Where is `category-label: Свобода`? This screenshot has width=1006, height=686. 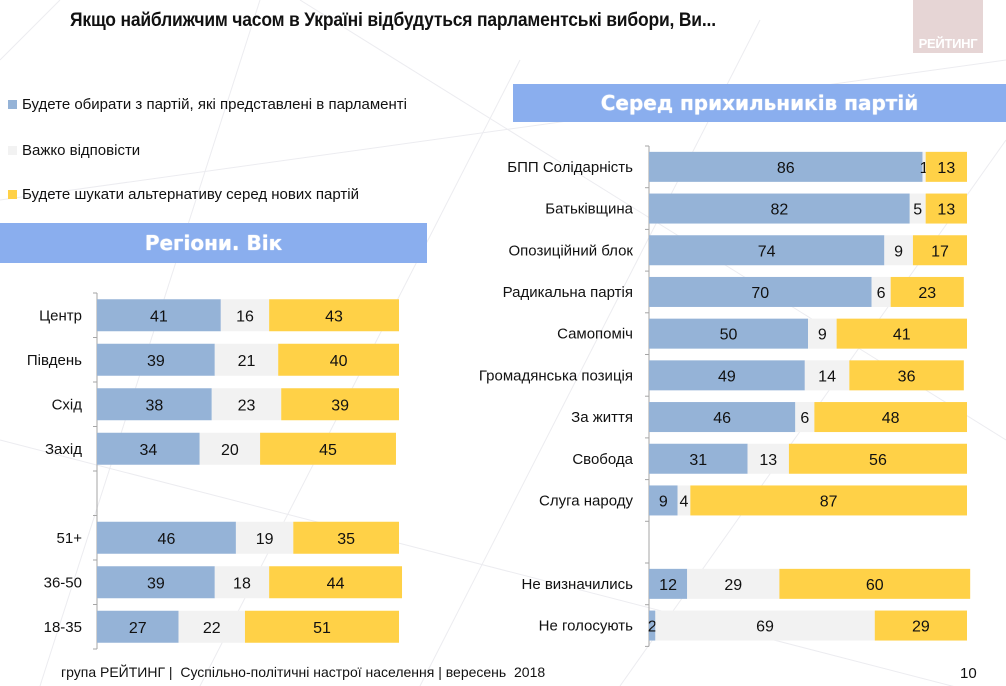 category-label: Свобода is located at coordinates (602, 459).